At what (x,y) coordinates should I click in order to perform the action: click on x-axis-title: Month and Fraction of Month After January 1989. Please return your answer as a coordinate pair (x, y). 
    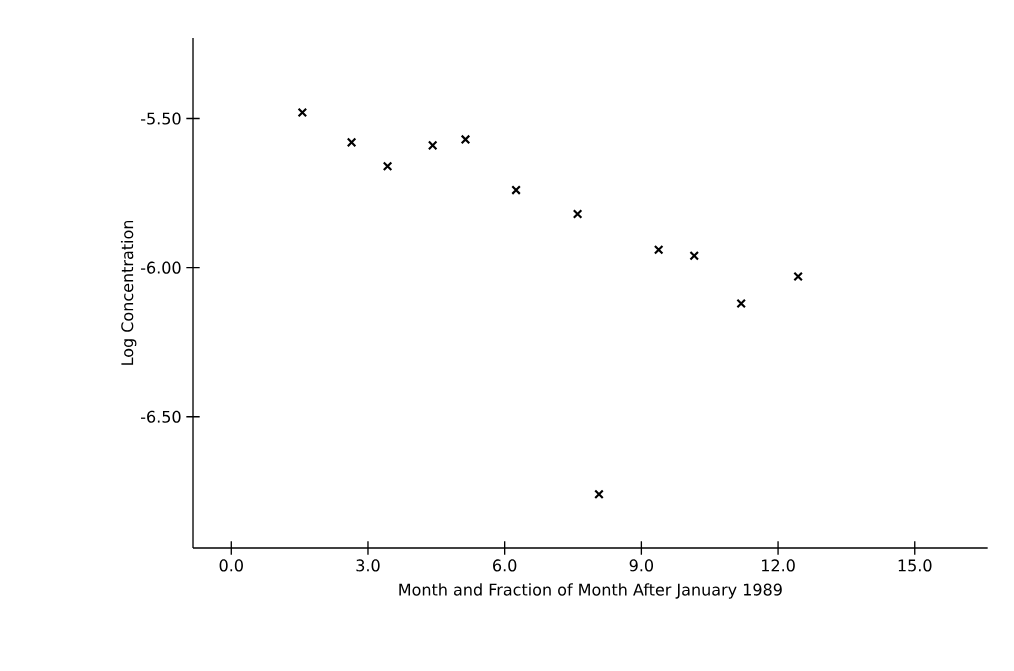
    Looking at the image, I should click on (590, 591).